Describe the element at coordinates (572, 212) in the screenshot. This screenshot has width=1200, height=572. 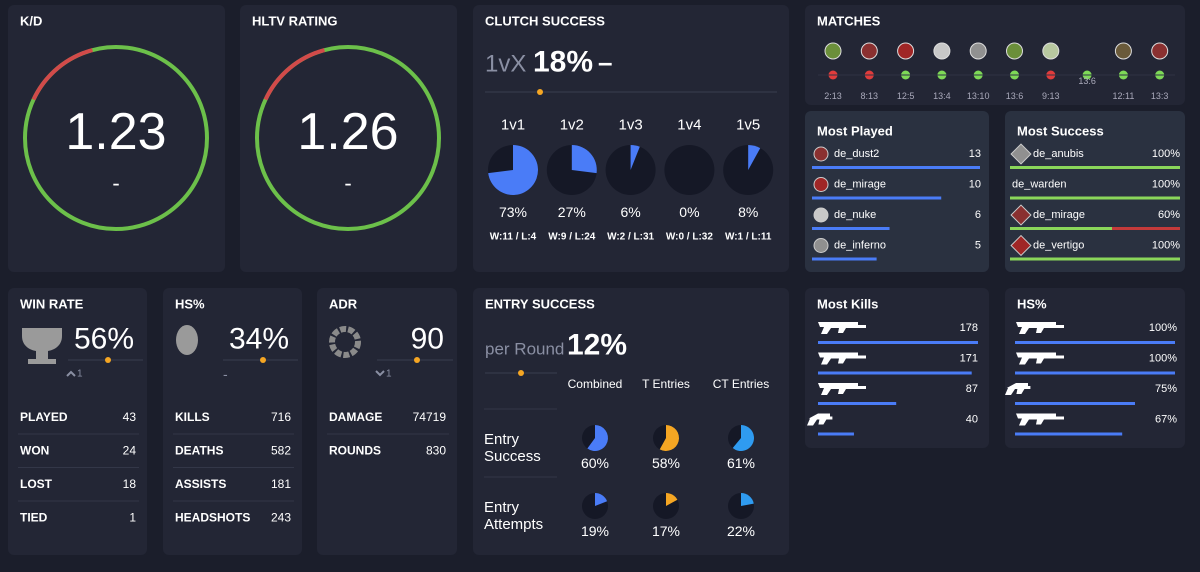
I see `clutch-pct: 27%` at that location.